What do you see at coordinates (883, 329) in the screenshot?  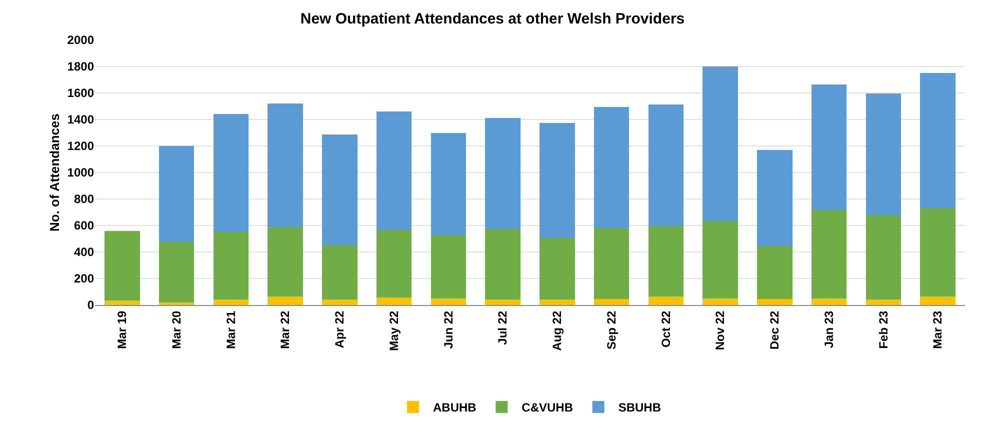 I see `x-tick-label: Feb 23` at bounding box center [883, 329].